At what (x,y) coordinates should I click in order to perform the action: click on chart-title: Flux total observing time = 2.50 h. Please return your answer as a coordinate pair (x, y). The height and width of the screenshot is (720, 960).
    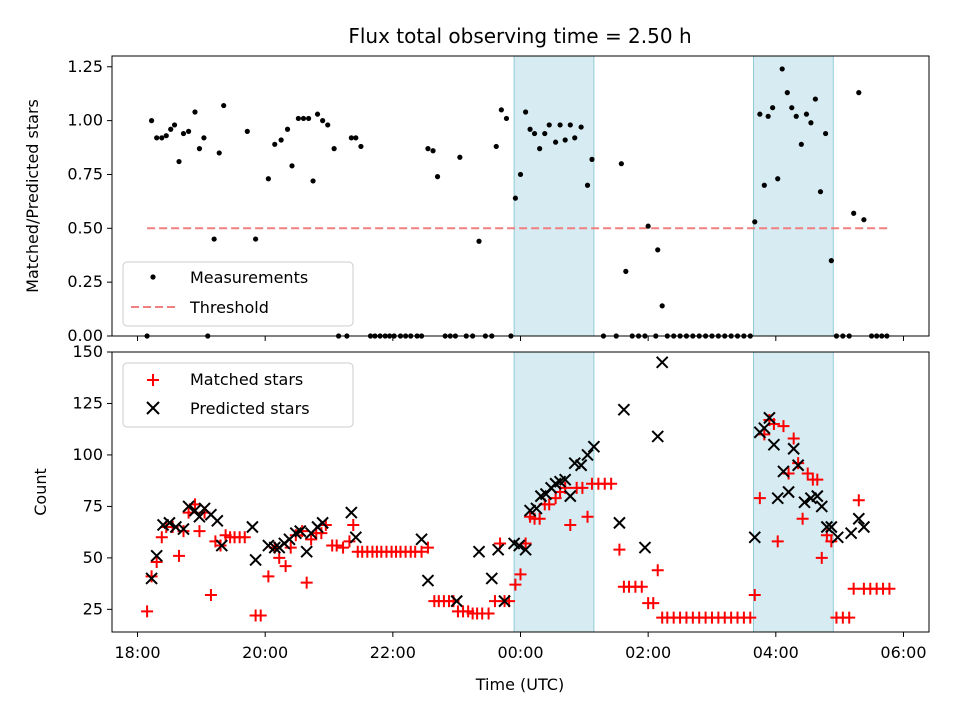
    Looking at the image, I should click on (519, 36).